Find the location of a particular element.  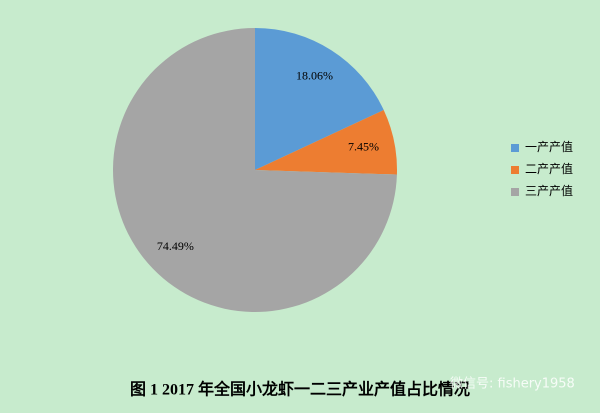

watermark: 微信号: fishery1958 is located at coordinates (512, 384).